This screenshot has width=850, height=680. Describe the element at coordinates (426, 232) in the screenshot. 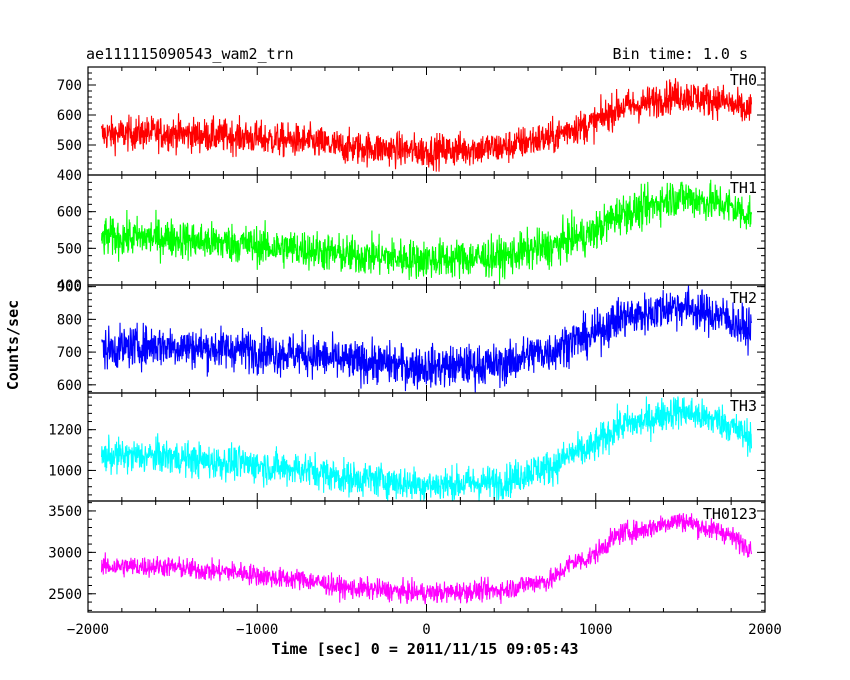

I see `series-th1` at that location.